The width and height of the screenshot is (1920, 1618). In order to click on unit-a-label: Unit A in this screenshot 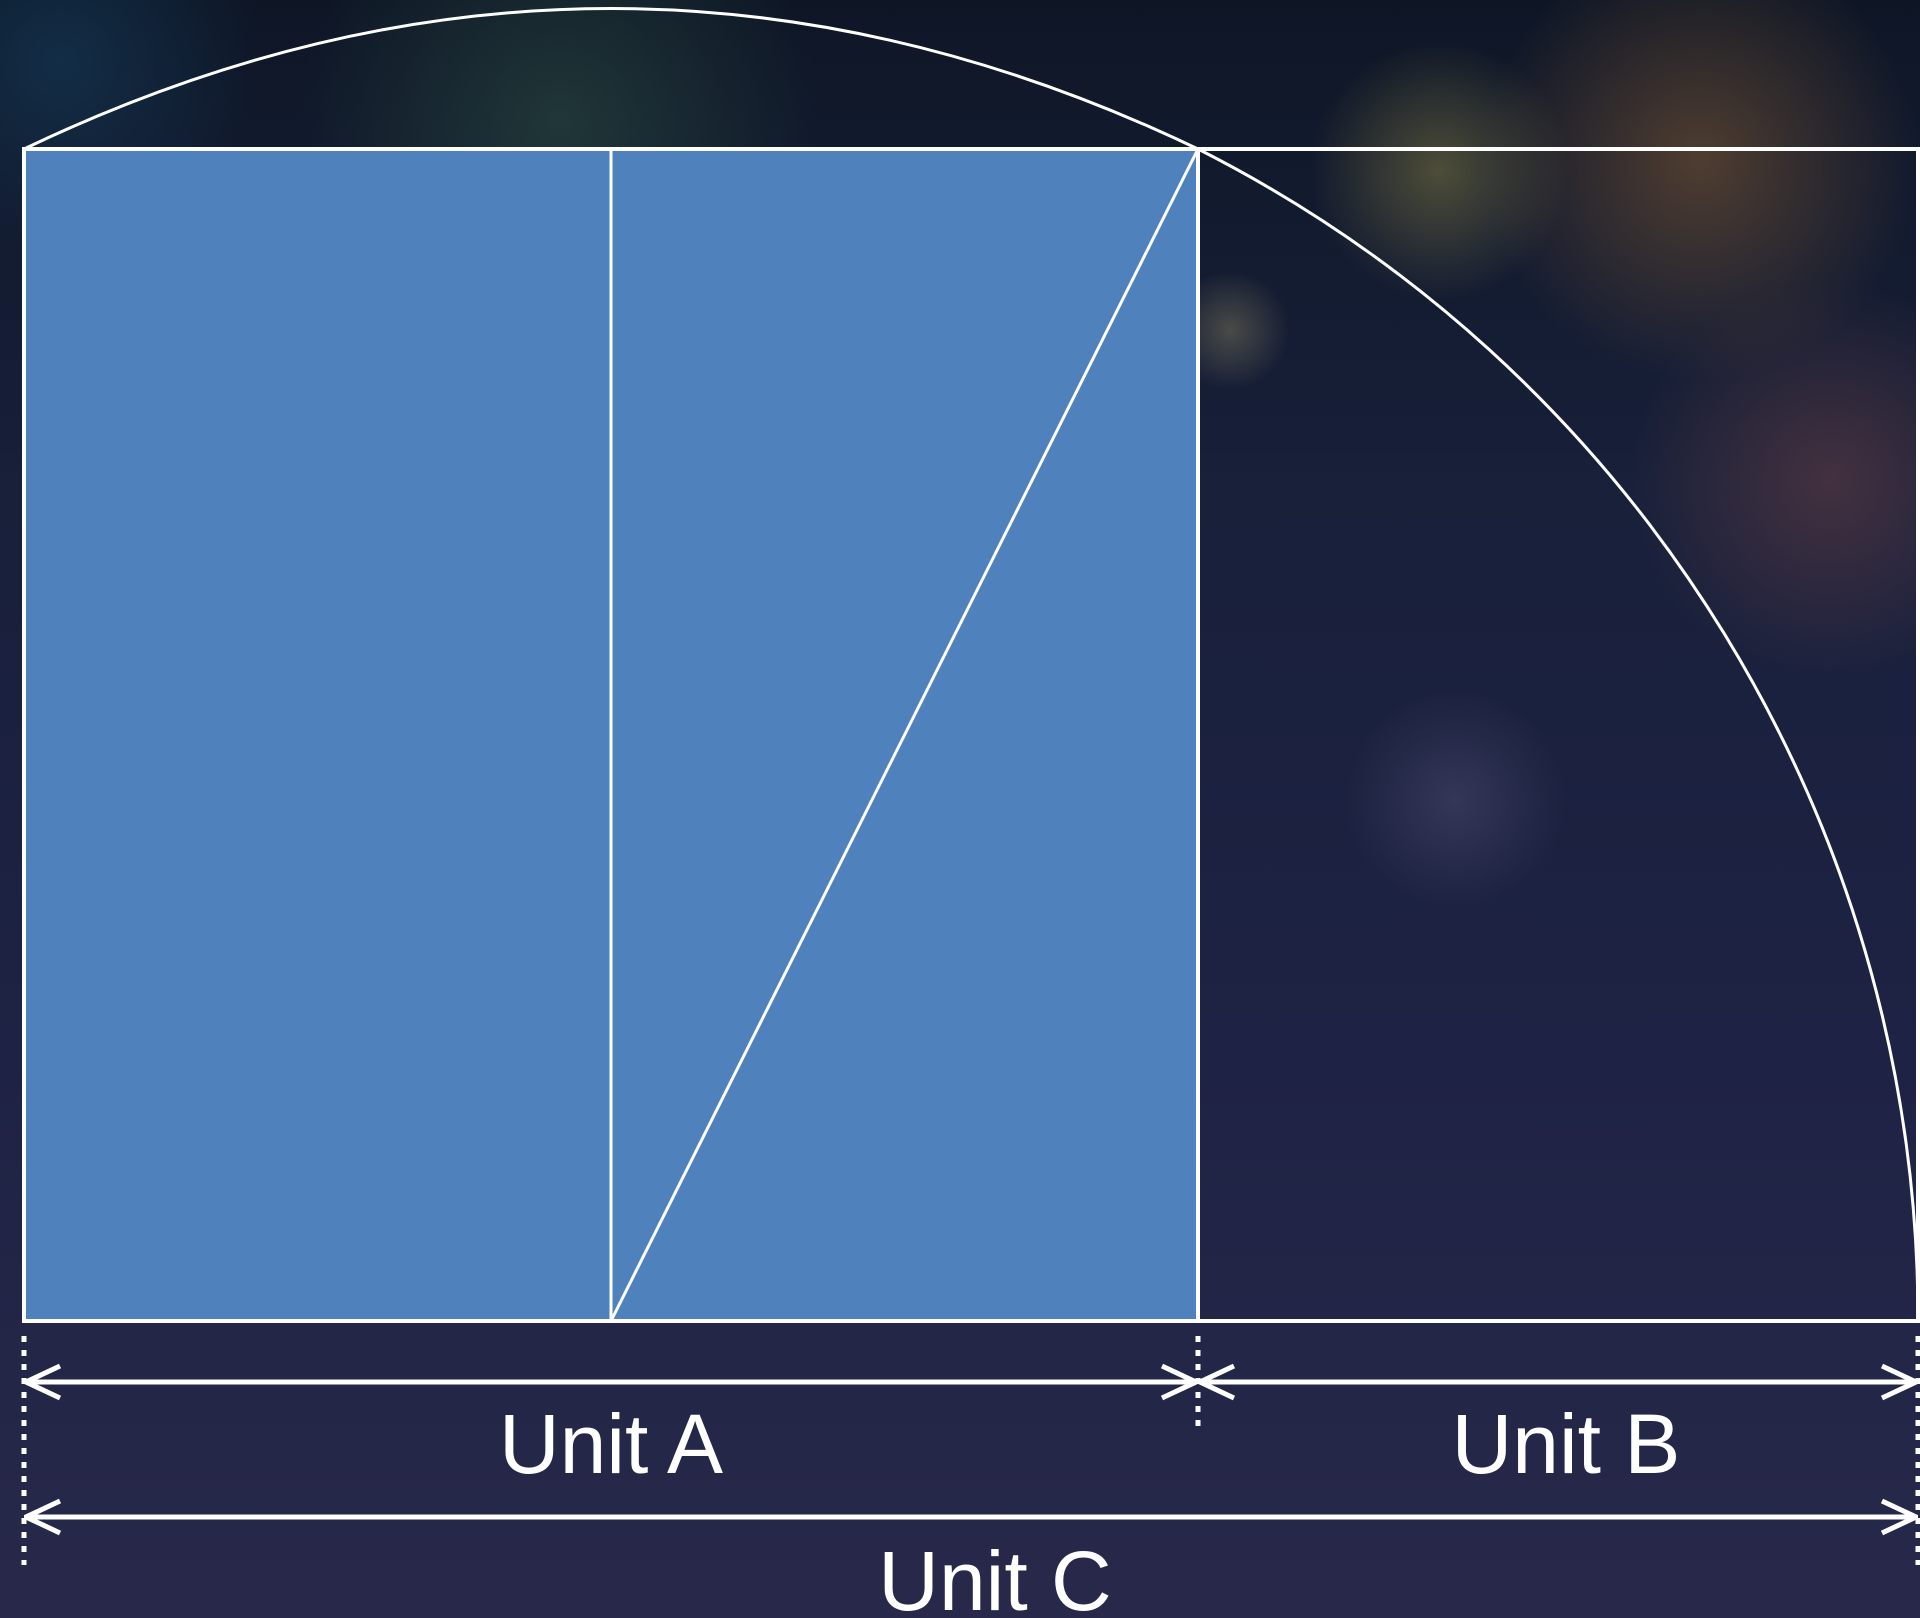, I will do `click(611, 1444)`.